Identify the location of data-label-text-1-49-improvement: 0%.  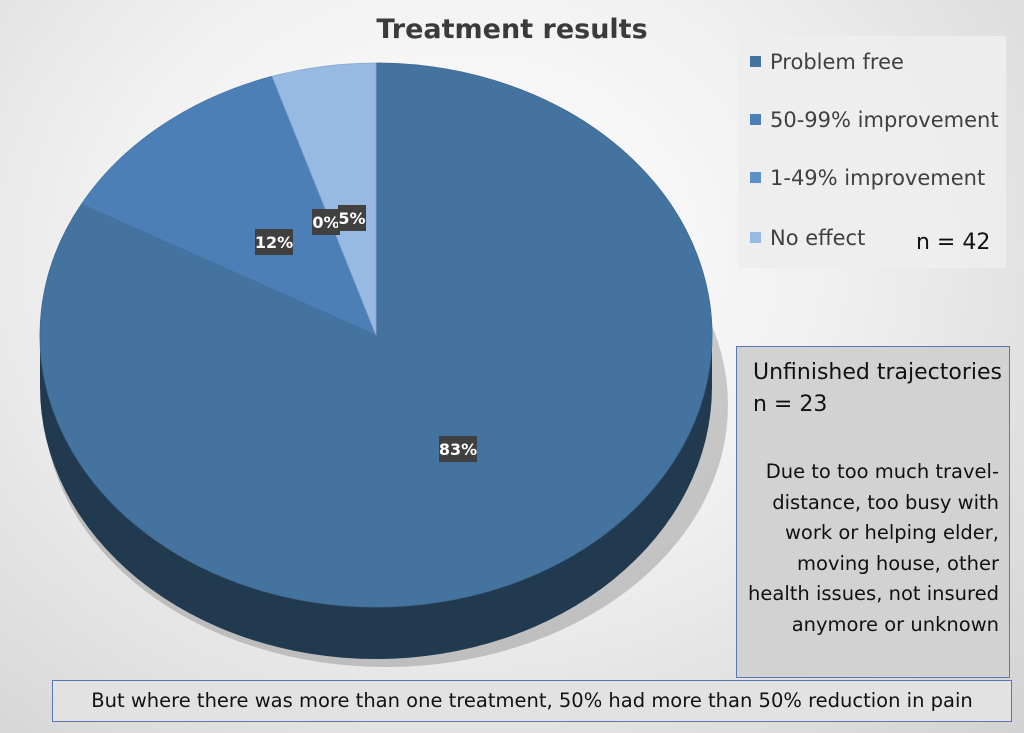
(325, 222).